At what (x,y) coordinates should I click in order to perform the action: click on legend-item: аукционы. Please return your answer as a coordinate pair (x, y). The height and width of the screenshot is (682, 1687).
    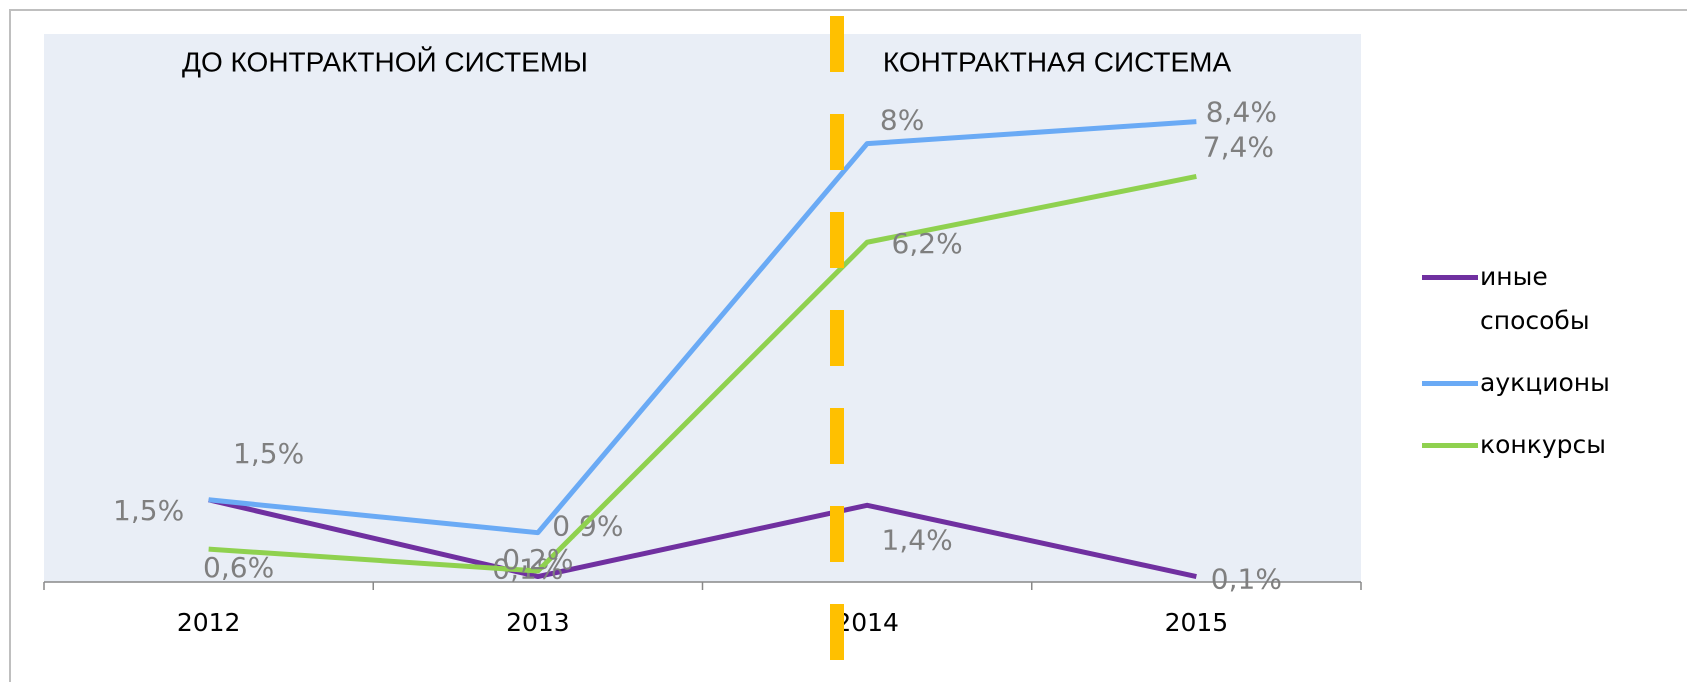
    Looking at the image, I should click on (1515, 383).